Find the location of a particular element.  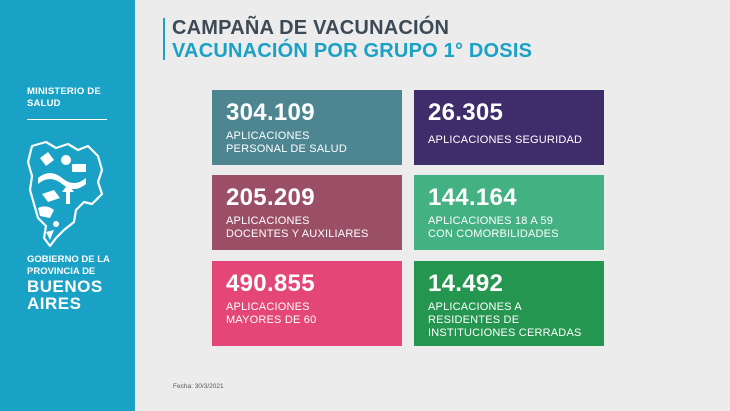

date-value: 30/3/2021 is located at coordinates (209, 386).